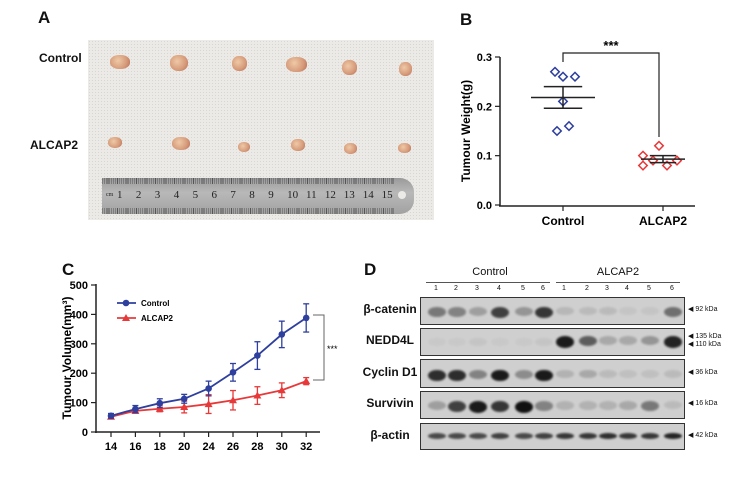 This screenshot has height=478, width=754. Describe the element at coordinates (618, 272) in the screenshot. I see `group-label-alcap2: ALCAP2` at that location.